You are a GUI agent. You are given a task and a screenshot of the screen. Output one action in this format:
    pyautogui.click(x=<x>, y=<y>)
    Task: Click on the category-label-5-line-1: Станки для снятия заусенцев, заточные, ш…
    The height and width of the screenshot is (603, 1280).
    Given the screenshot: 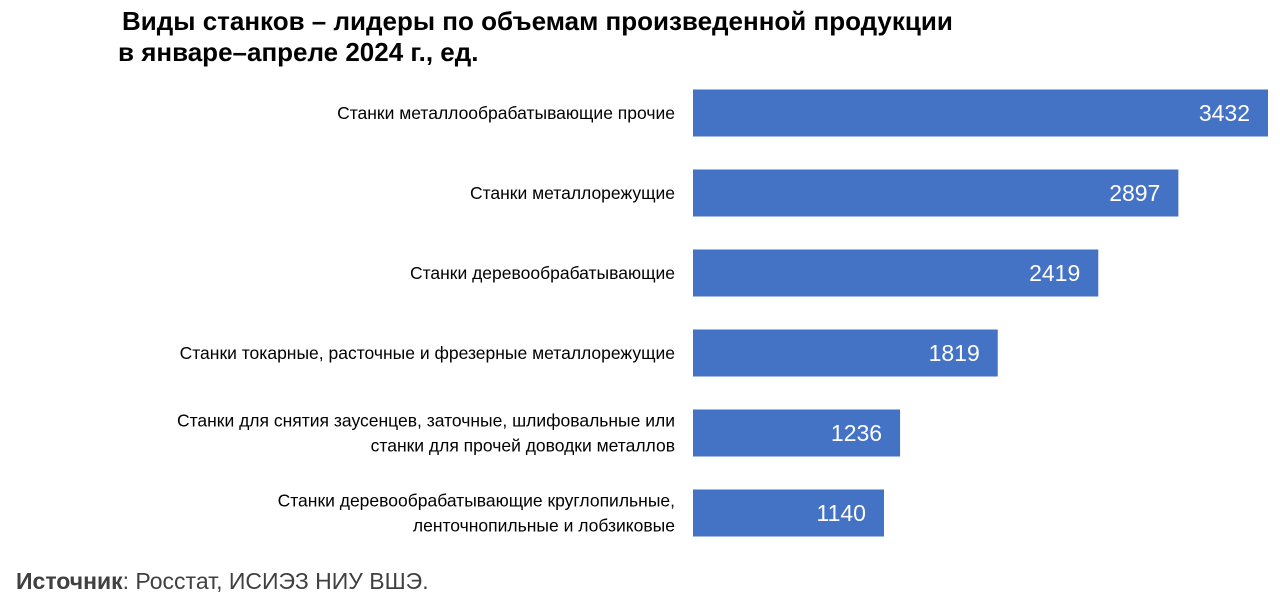 What is the action you would take?
    pyautogui.click(x=426, y=421)
    